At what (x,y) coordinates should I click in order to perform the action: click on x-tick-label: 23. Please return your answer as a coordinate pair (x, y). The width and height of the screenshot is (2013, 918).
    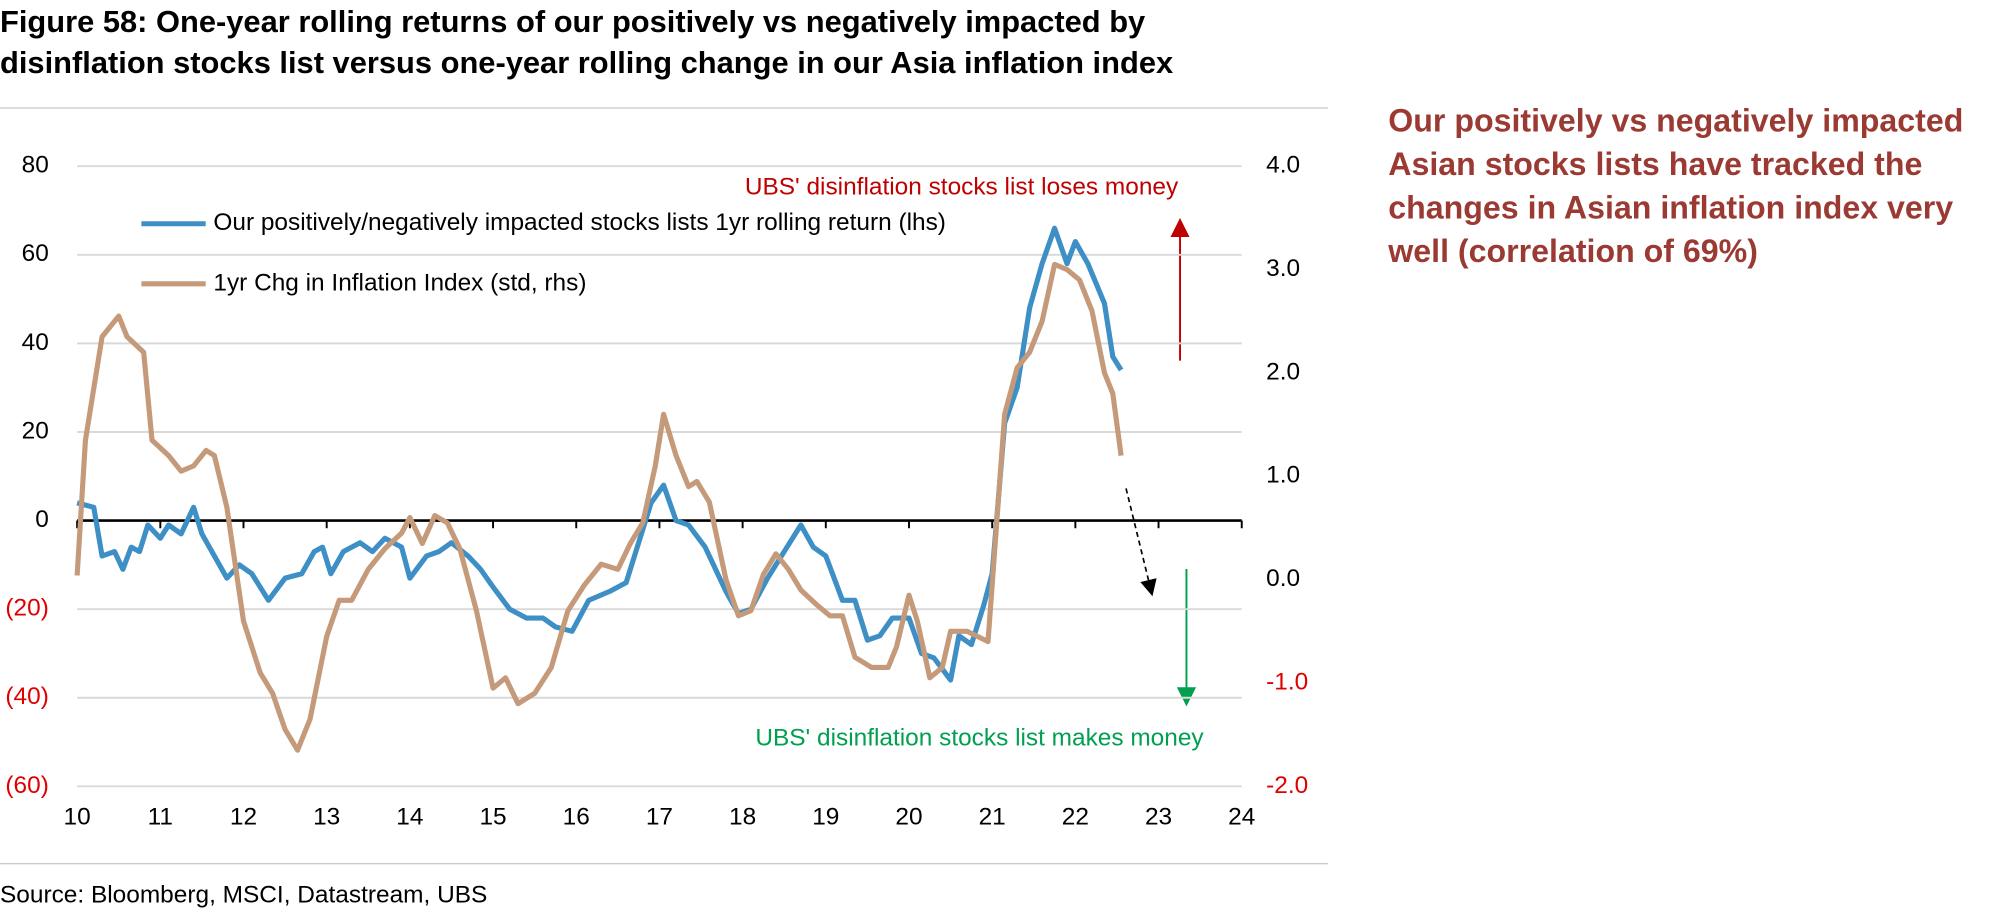
    Looking at the image, I should click on (1158, 817).